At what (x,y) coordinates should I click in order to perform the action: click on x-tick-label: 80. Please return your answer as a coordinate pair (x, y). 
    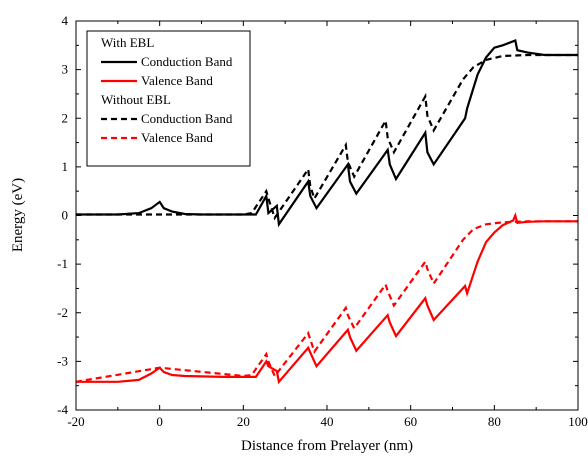
    Looking at the image, I should click on (494, 421).